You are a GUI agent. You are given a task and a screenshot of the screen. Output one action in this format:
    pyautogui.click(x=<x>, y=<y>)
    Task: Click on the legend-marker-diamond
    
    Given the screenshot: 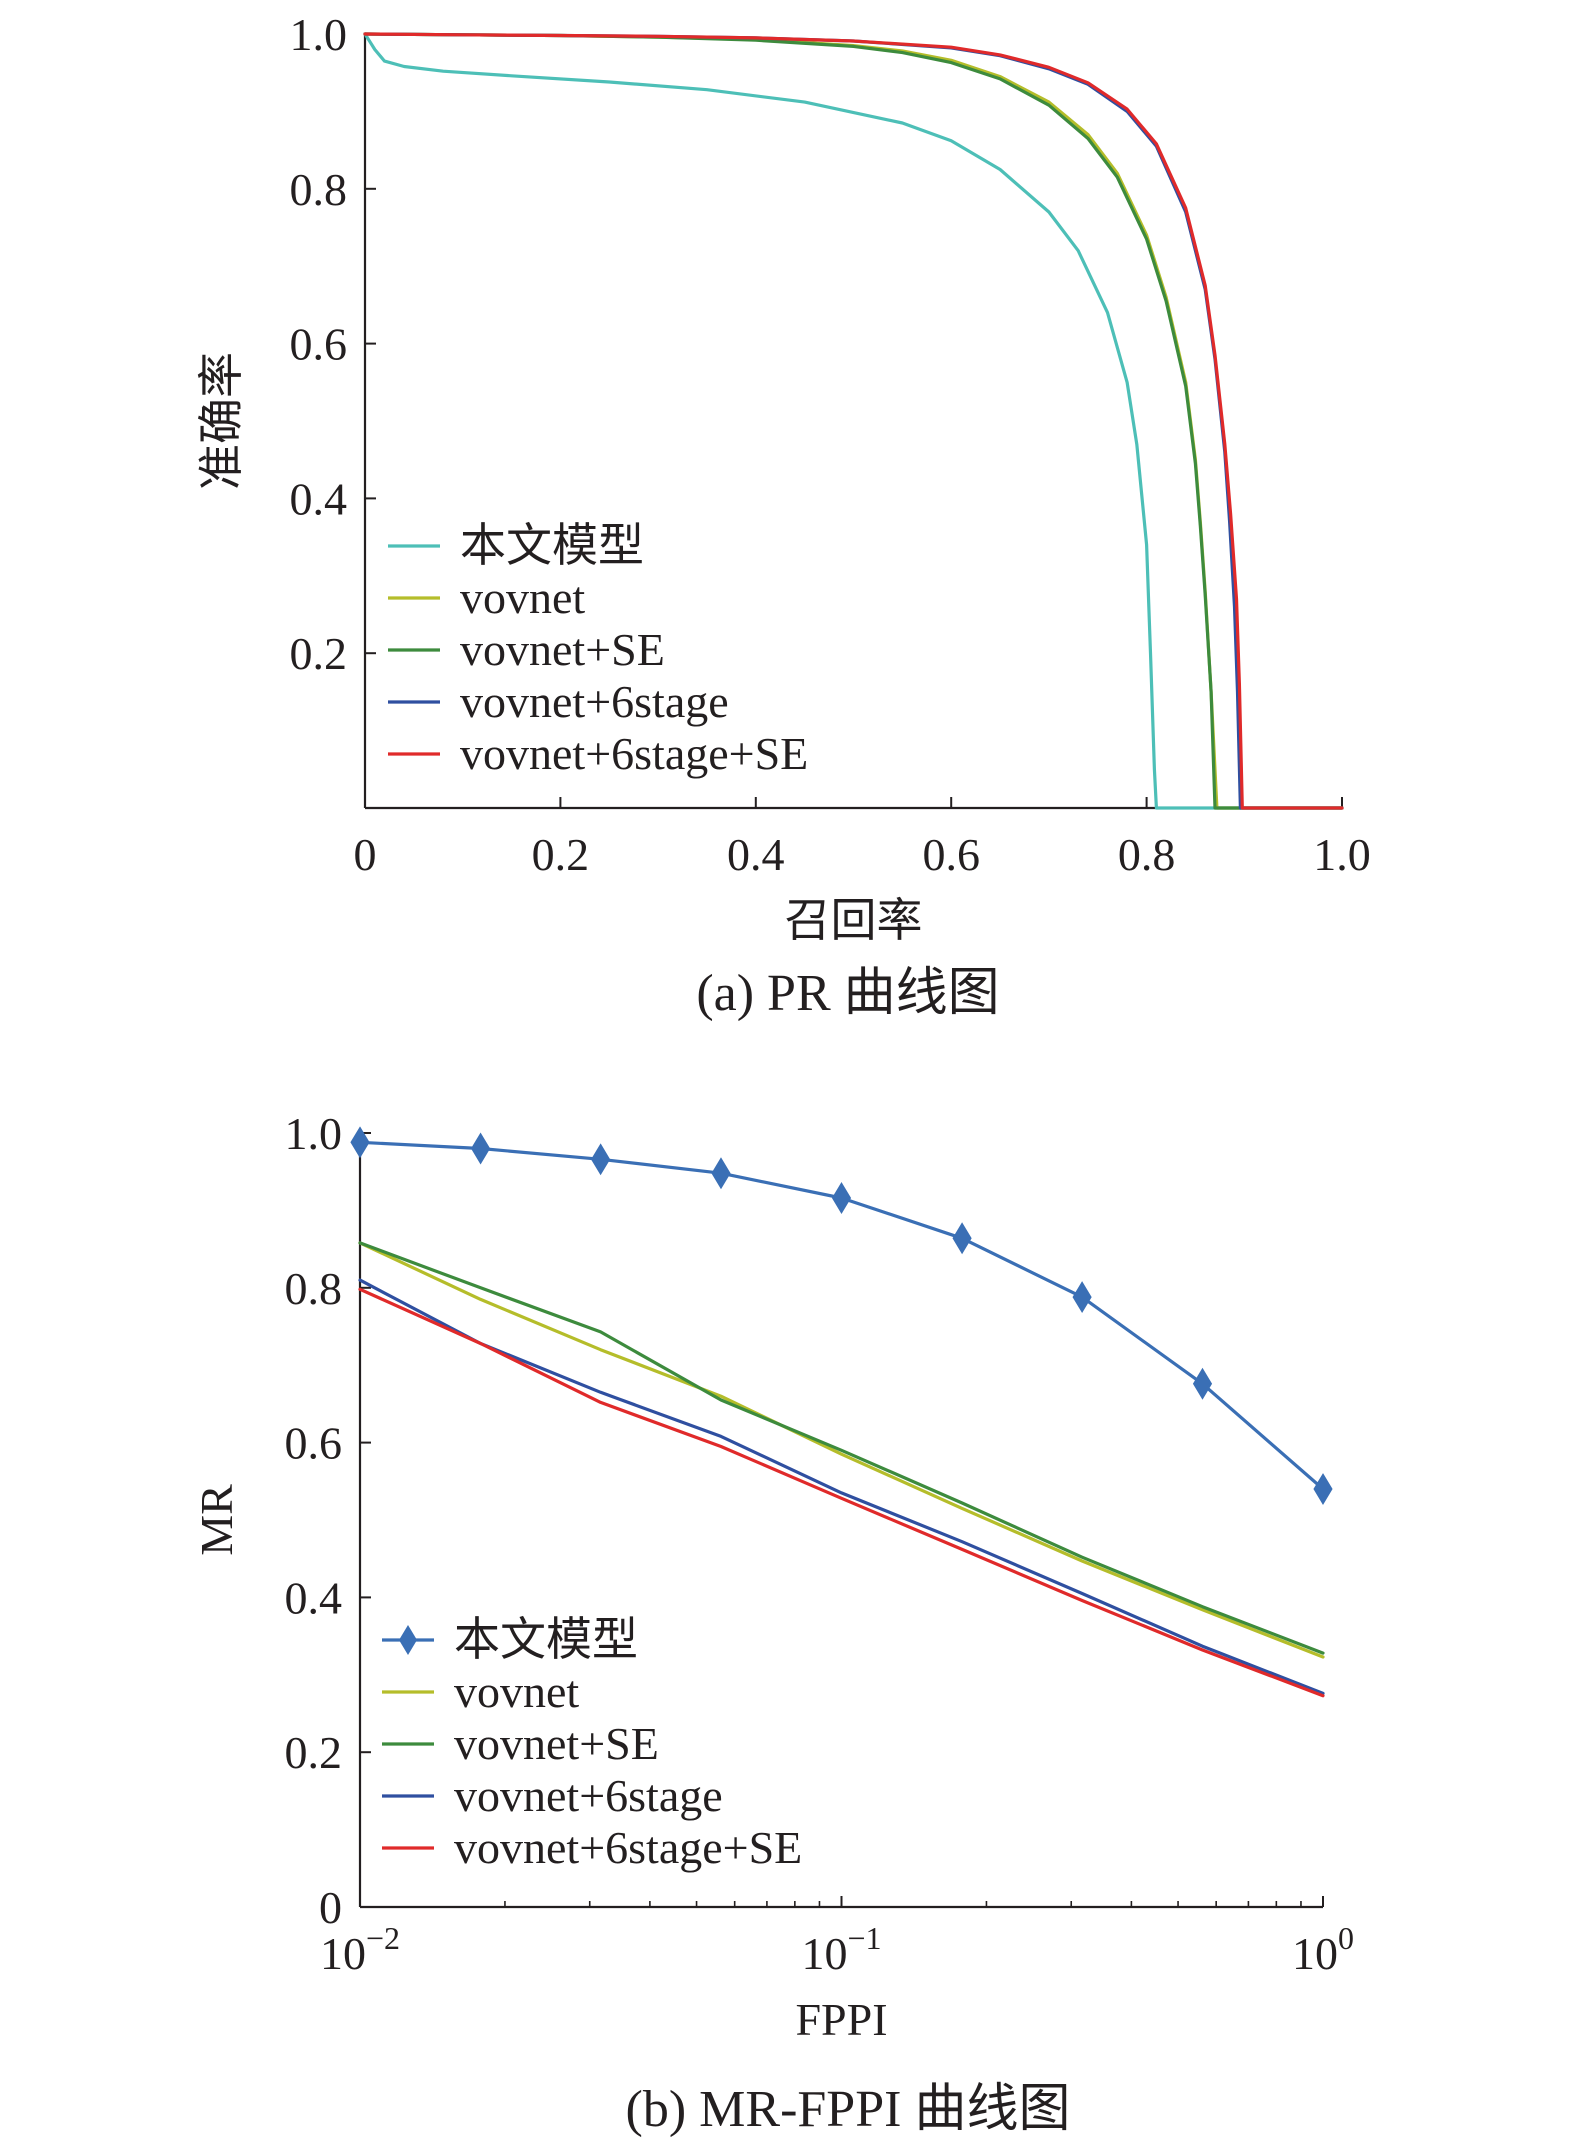 What is the action you would take?
    pyautogui.click(x=408, y=1640)
    